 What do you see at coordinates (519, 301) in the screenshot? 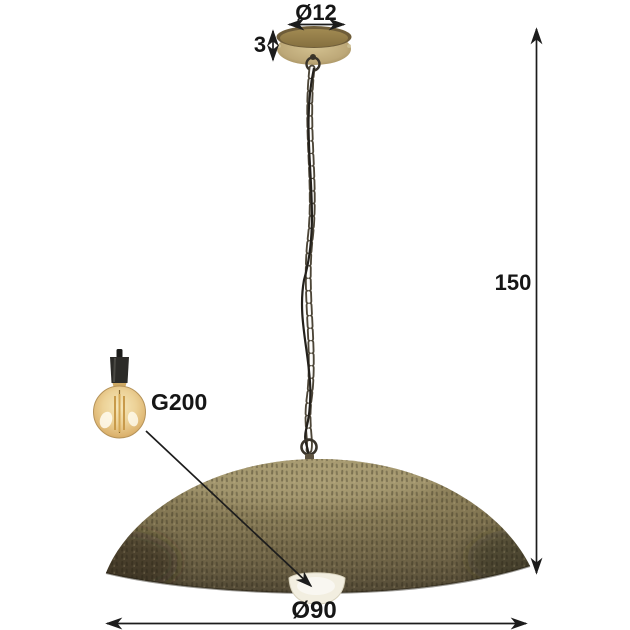
I see `dimension-overall-height: 150` at bounding box center [519, 301].